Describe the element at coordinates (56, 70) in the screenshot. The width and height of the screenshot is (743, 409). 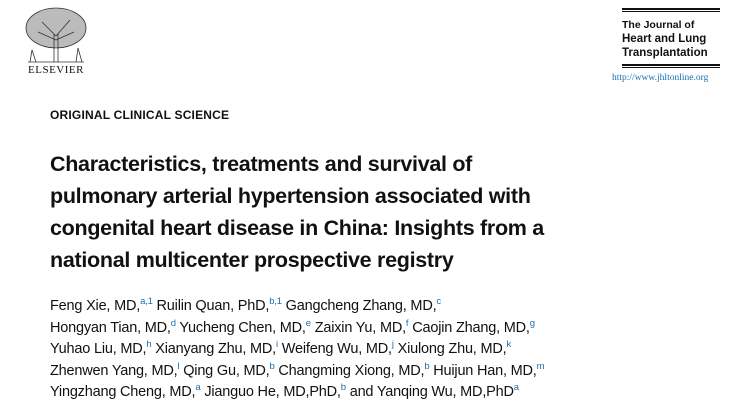
I see `publisher-name: ELSEVIER` at that location.